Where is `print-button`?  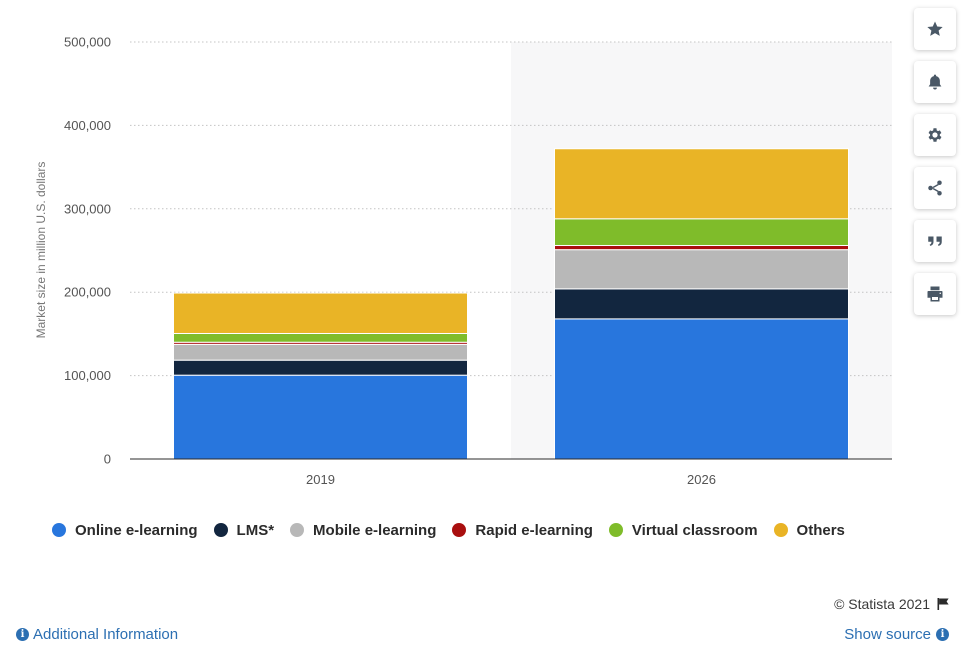
print-button is located at coordinates (935, 294).